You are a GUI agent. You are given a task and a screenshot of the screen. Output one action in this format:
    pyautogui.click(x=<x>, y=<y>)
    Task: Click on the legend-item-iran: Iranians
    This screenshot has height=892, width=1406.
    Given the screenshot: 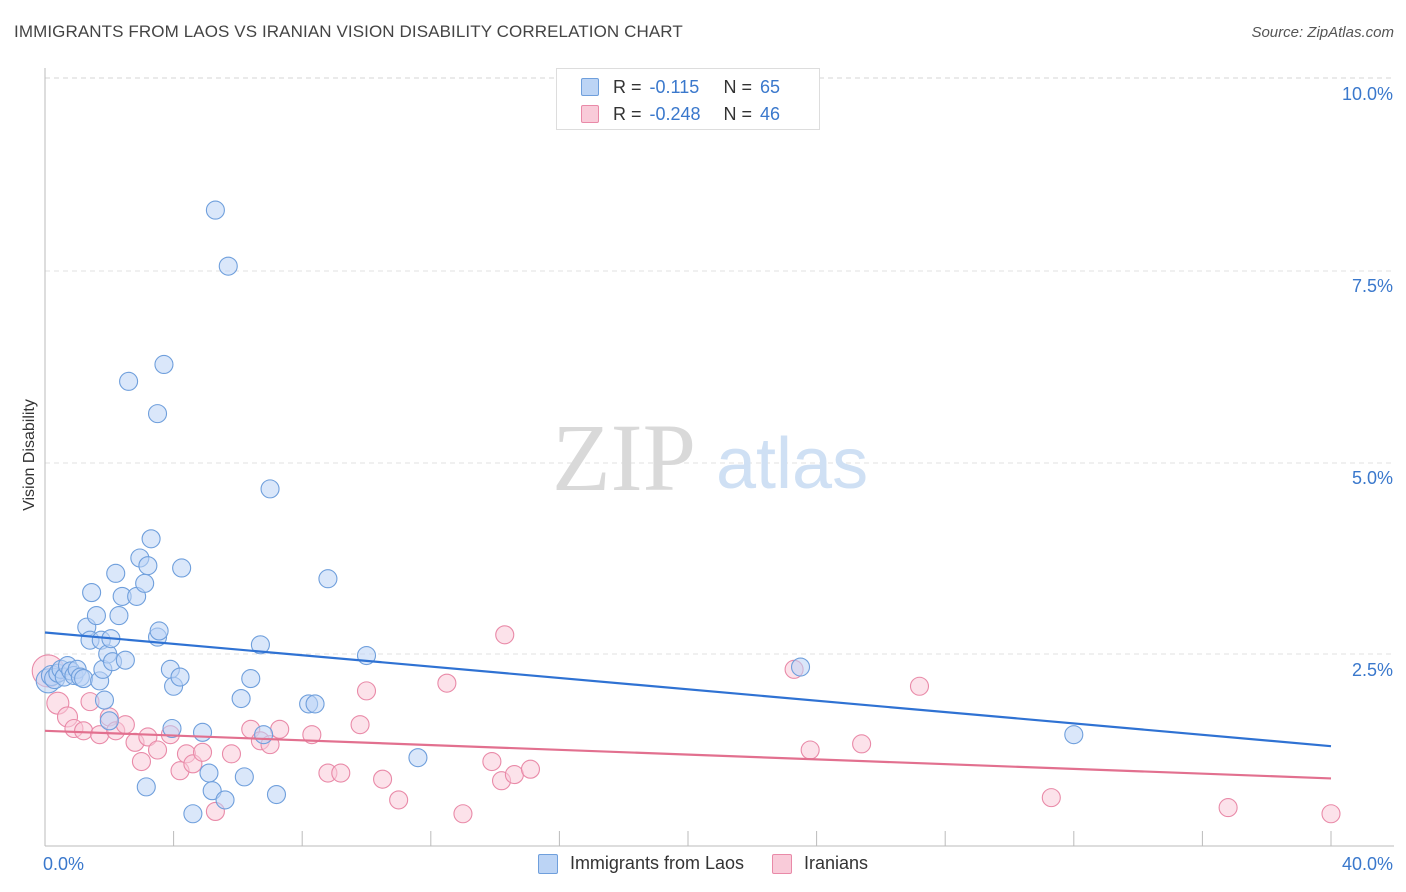 What is the action you would take?
    pyautogui.click(x=820, y=863)
    